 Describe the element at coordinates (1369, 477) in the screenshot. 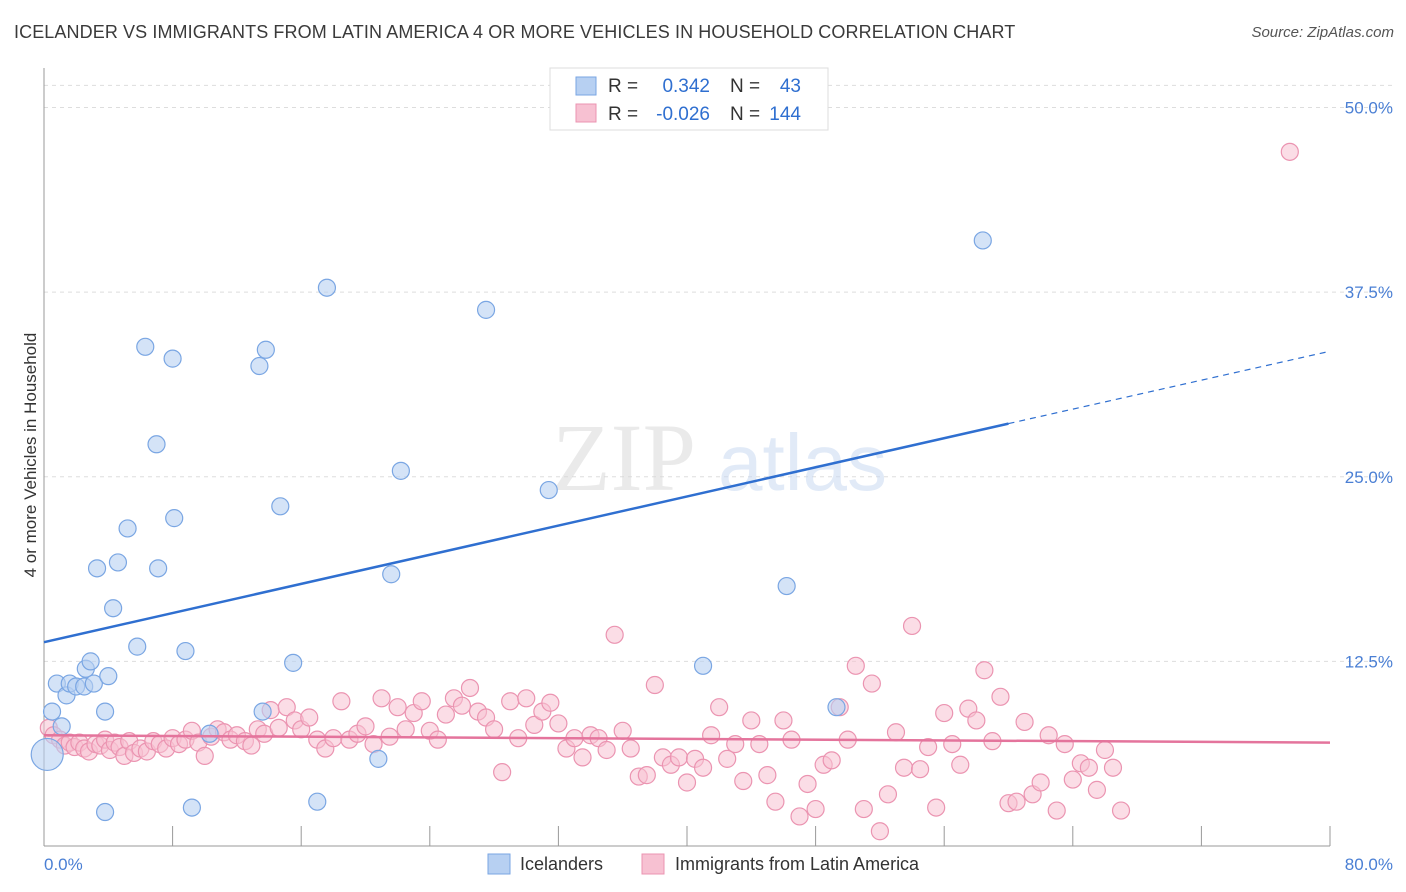

I see `y-tick-label: 25.0%` at that location.